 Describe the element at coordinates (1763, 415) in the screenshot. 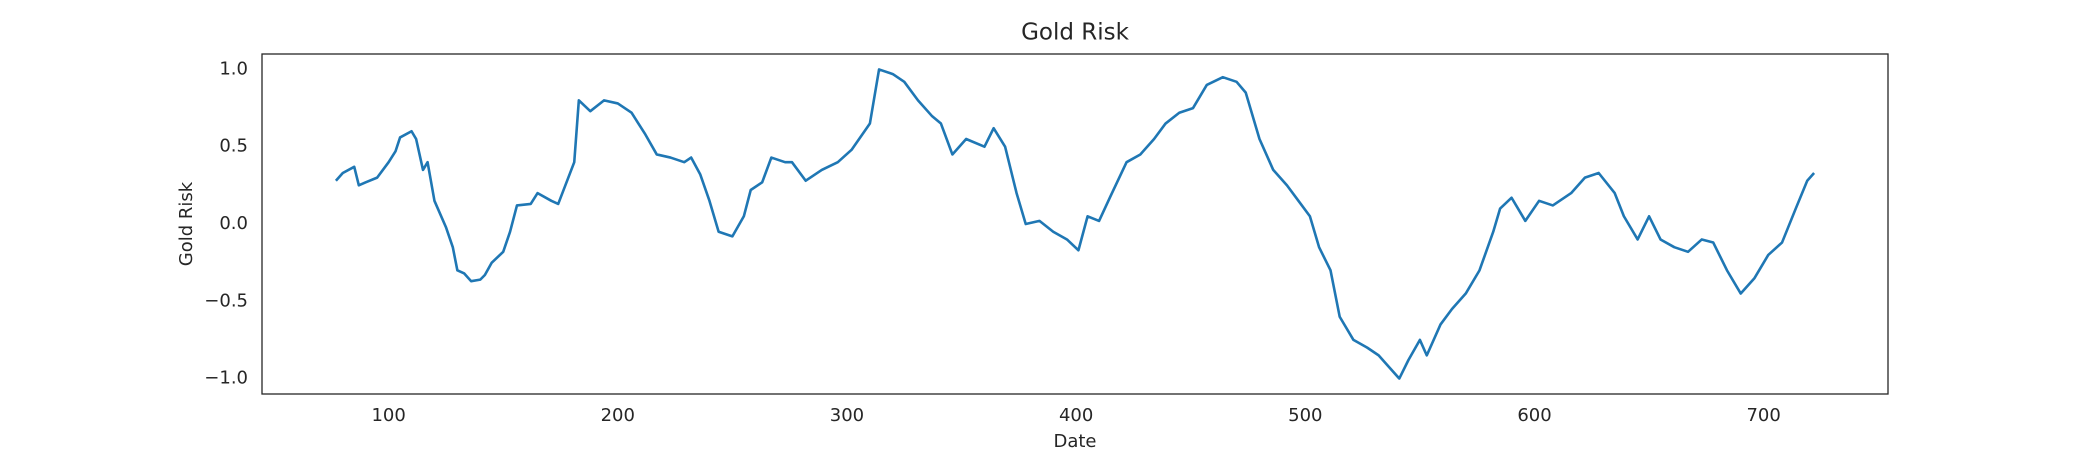

I see `x-tick-label: 700` at that location.